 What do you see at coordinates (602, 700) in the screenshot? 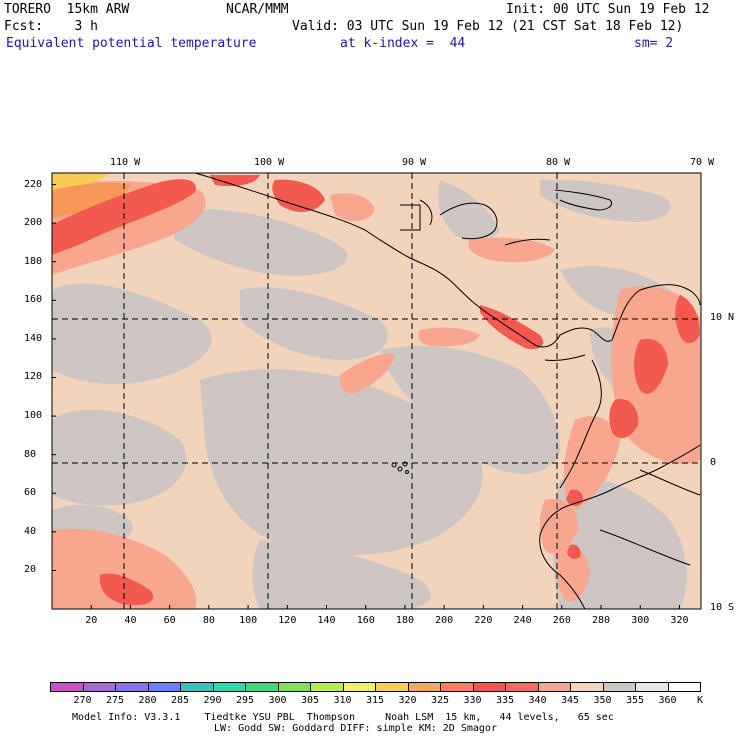
I see `colorbar-label: 350` at bounding box center [602, 700].